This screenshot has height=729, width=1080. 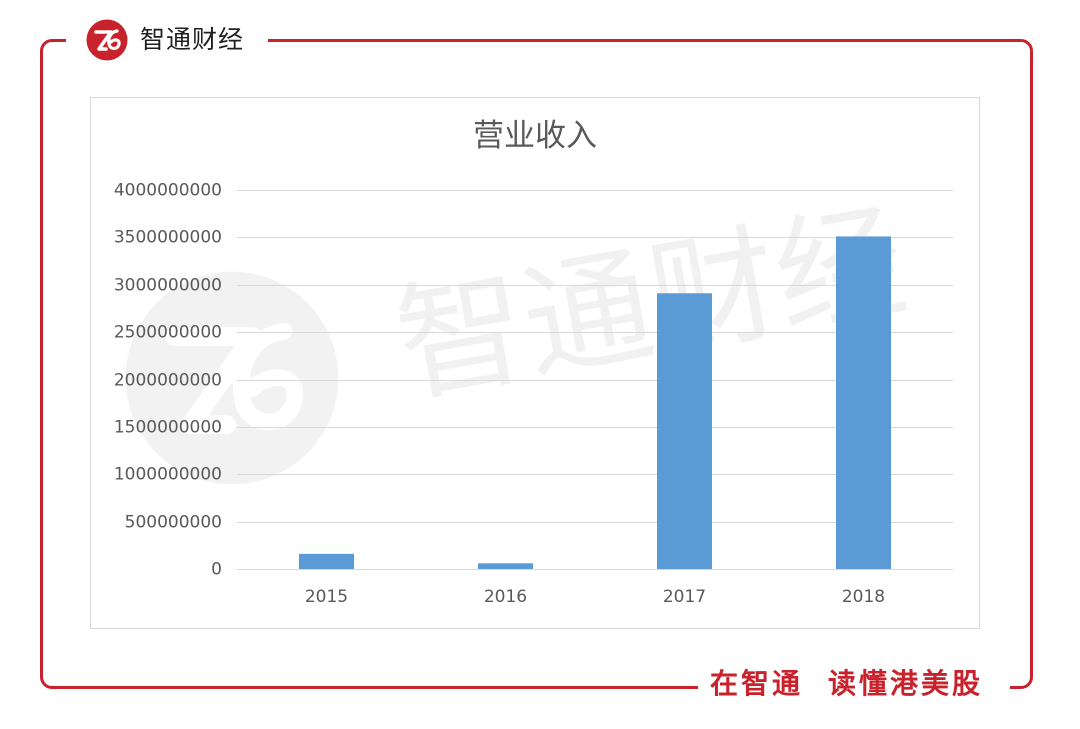 What do you see at coordinates (326, 561) in the screenshot?
I see `bar-2015` at bounding box center [326, 561].